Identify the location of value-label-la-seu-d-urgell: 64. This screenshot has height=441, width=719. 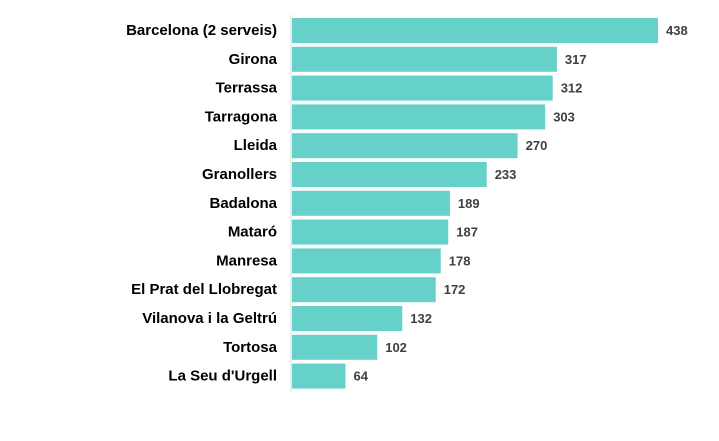
(360, 376).